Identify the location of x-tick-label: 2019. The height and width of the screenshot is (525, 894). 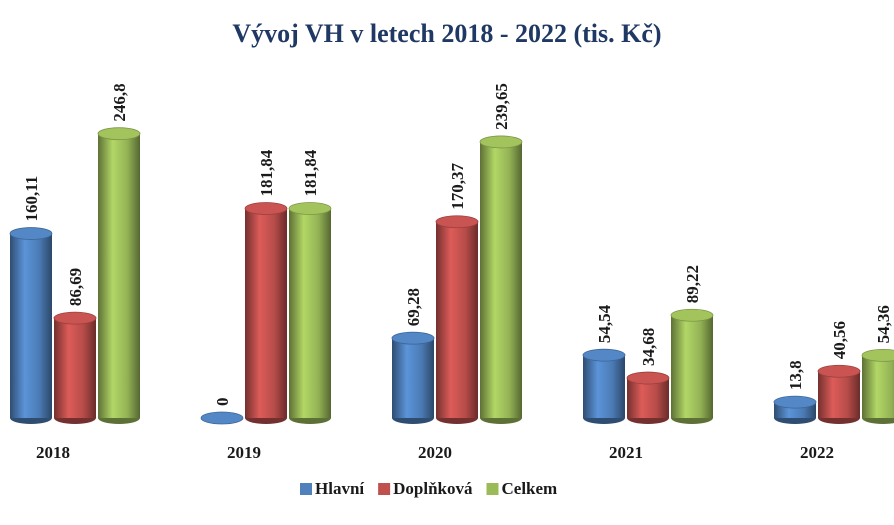
(244, 452).